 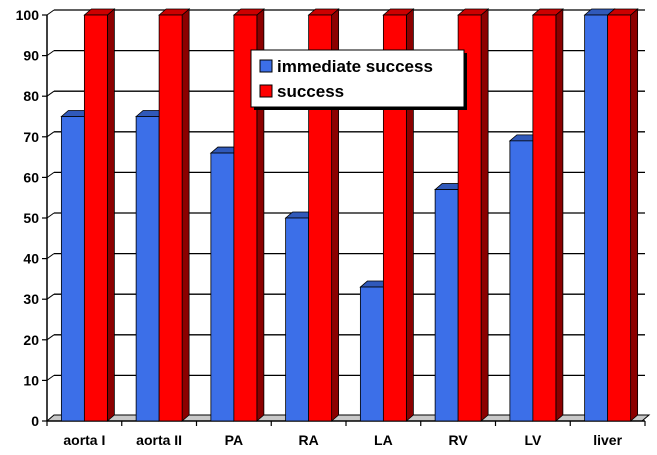 I want to click on legend-label-immediate-success: immediate success, so click(x=355, y=66).